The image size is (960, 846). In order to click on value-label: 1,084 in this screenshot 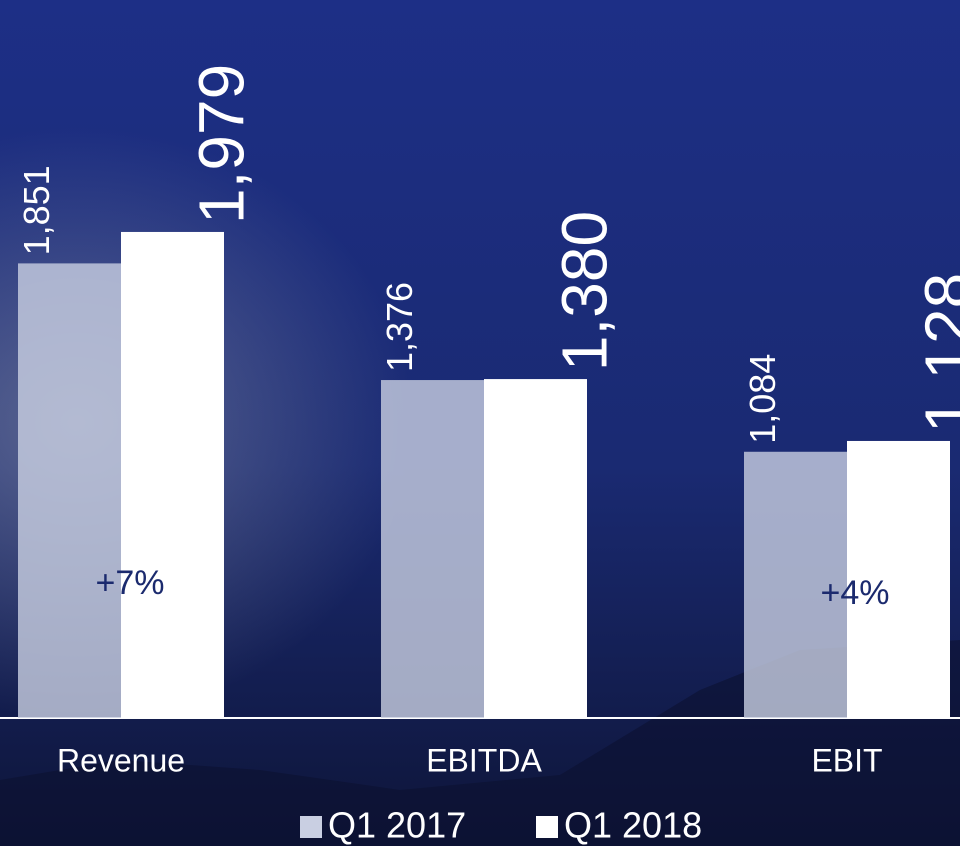, I will do `click(762, 399)`.